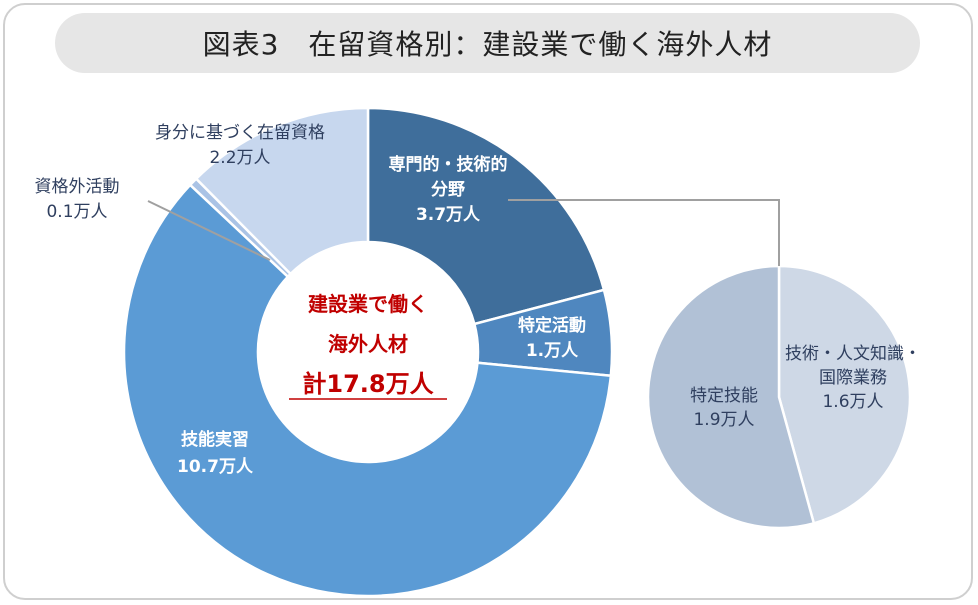 This screenshot has width=978, height=605. Describe the element at coordinates (215, 467) in the screenshot. I see `main-label-3-line-2: 10.7万人` at that location.